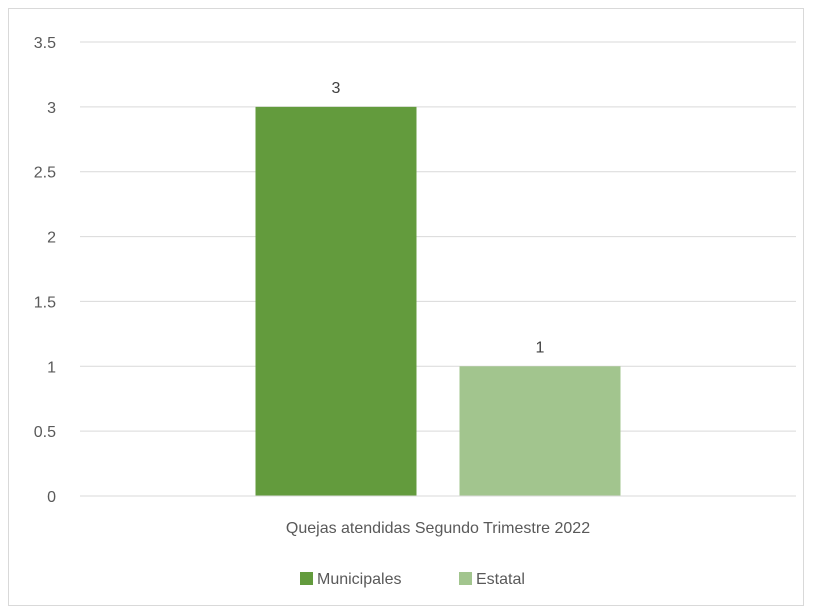 The image size is (813, 615). I want to click on y-tick-label: 1.5, so click(45, 302).